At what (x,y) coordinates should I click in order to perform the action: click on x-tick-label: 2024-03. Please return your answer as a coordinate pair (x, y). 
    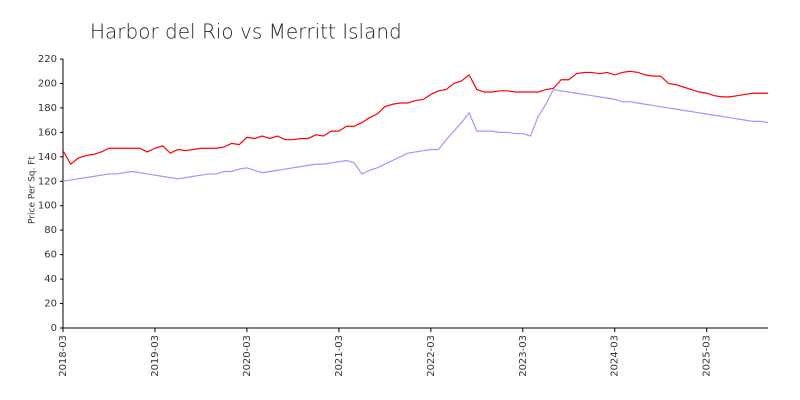
    Looking at the image, I should click on (615, 356).